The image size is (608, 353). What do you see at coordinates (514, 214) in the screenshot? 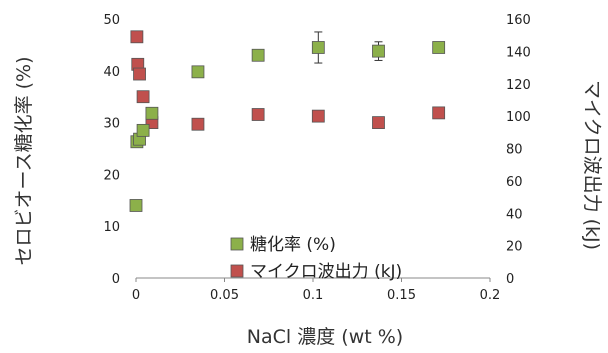
I see `y-right-tick-label: 40` at bounding box center [514, 214].